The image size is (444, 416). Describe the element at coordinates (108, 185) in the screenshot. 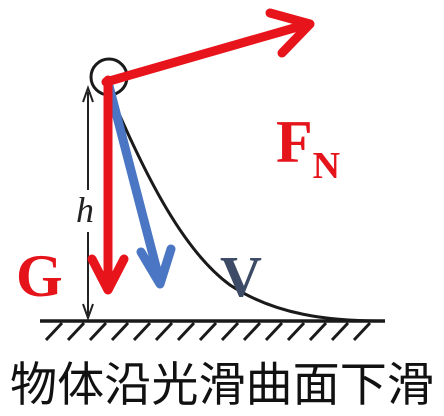

I see `gravity-arrow` at that location.